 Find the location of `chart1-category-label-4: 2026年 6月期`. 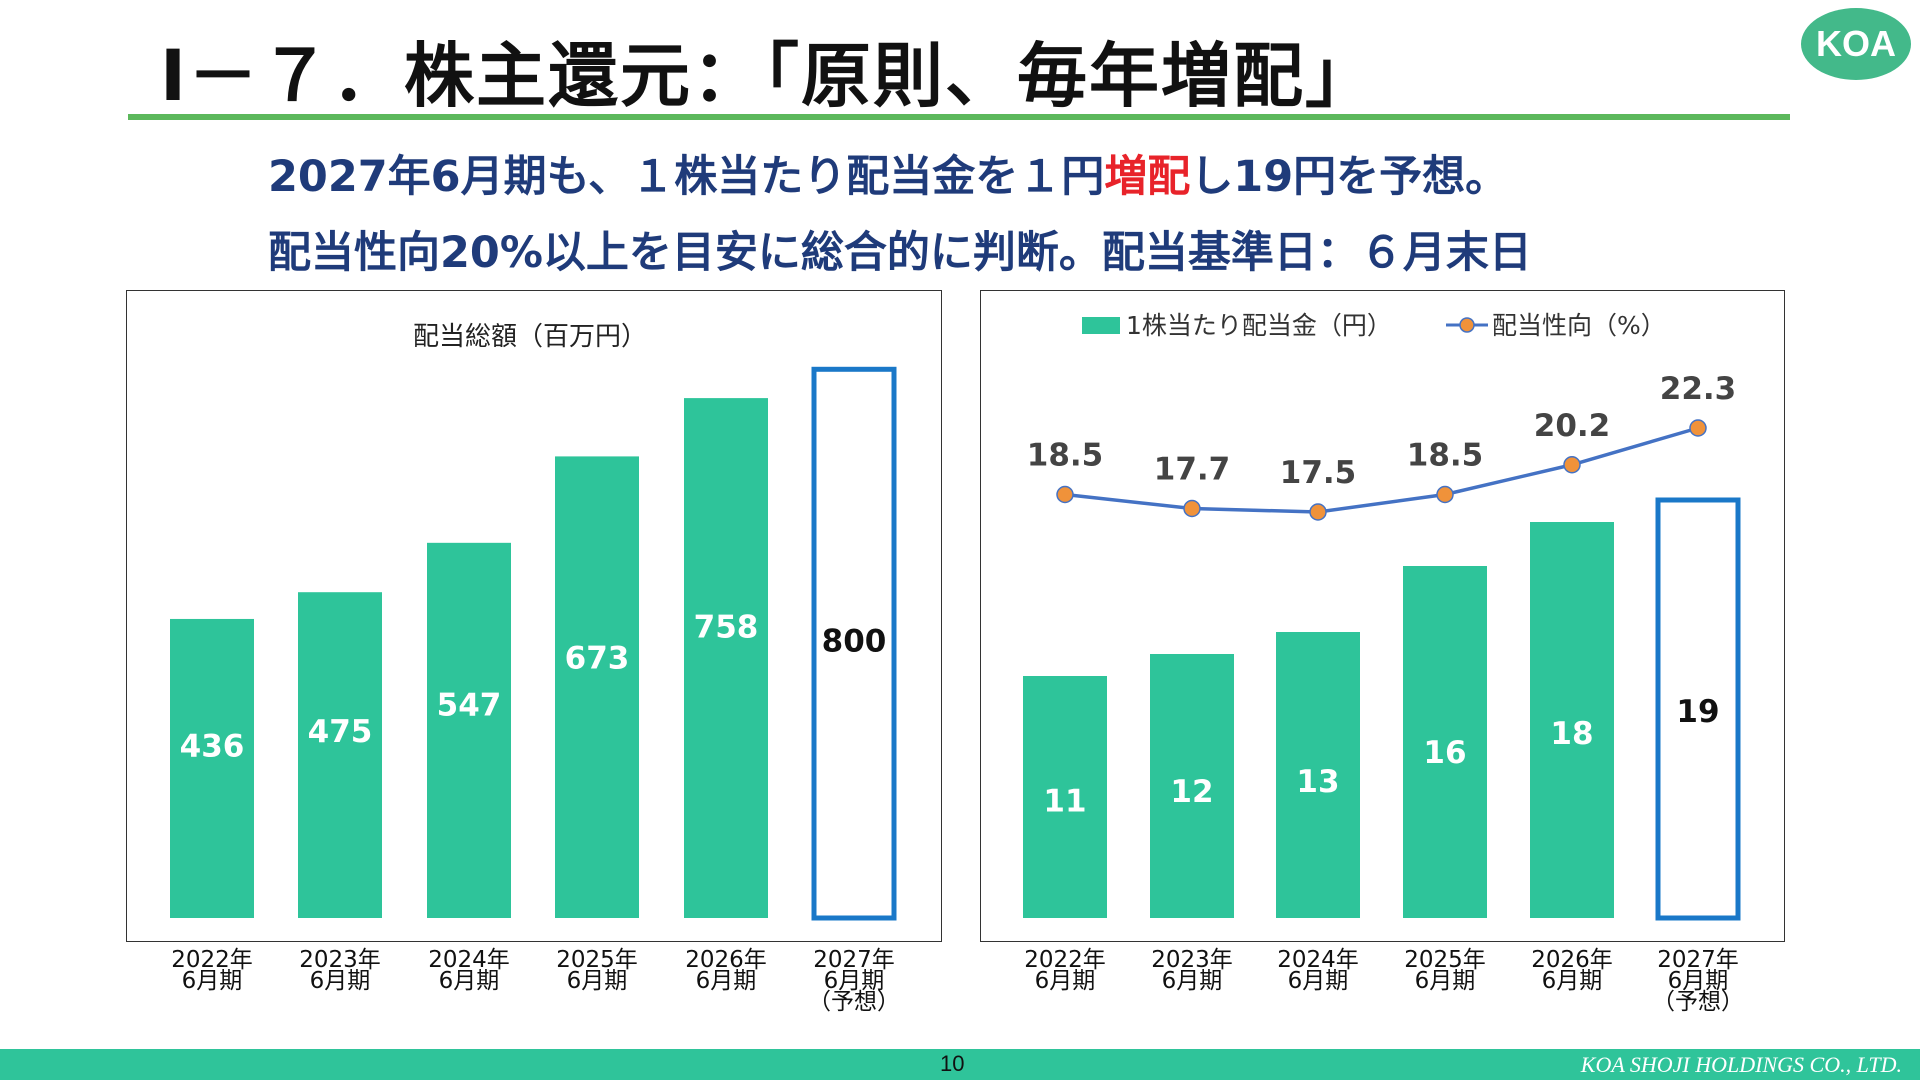

chart1-category-label-4: 2026年 6月期 is located at coordinates (726, 970).